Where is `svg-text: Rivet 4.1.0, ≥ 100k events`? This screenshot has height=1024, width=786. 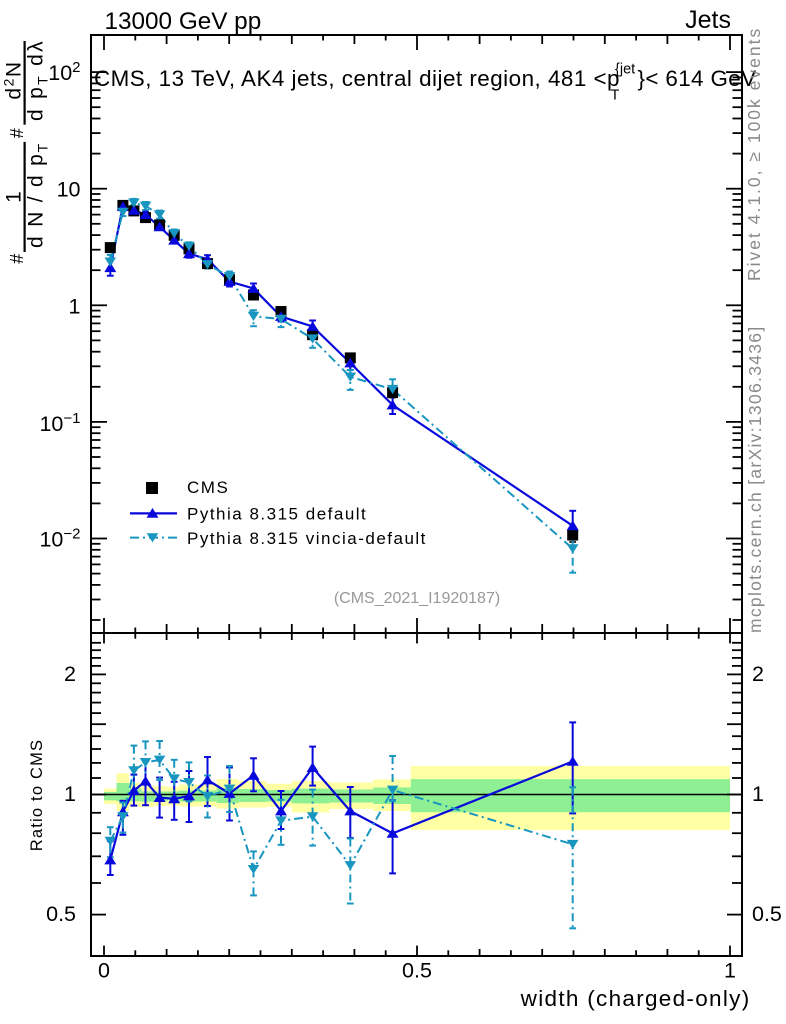
svg-text: Rivet 4.1.0, ≥ 100k events is located at coordinates (754, 154).